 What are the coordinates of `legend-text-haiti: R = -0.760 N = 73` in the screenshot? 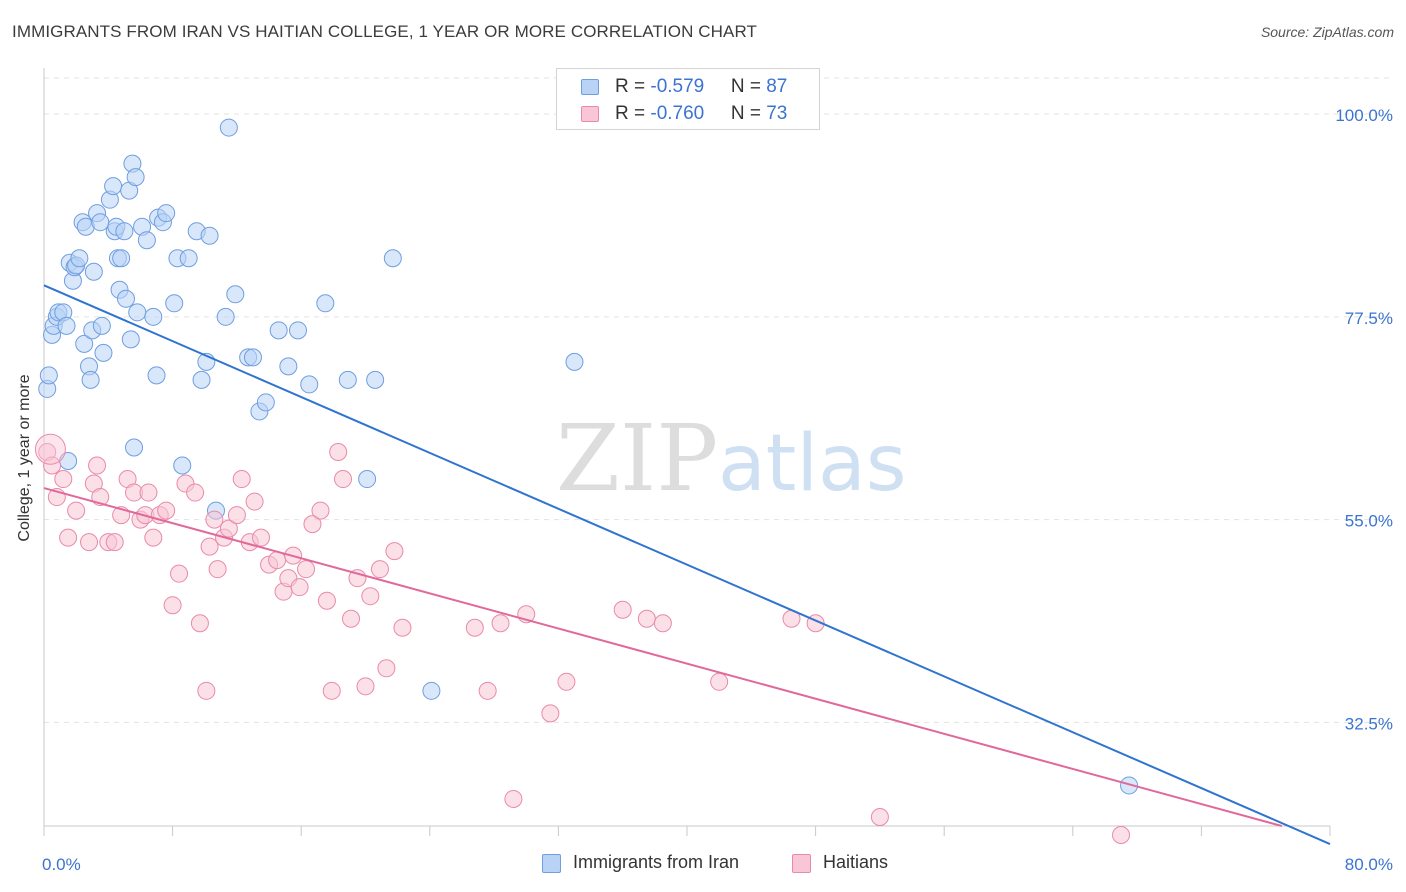 It's located at (701, 114).